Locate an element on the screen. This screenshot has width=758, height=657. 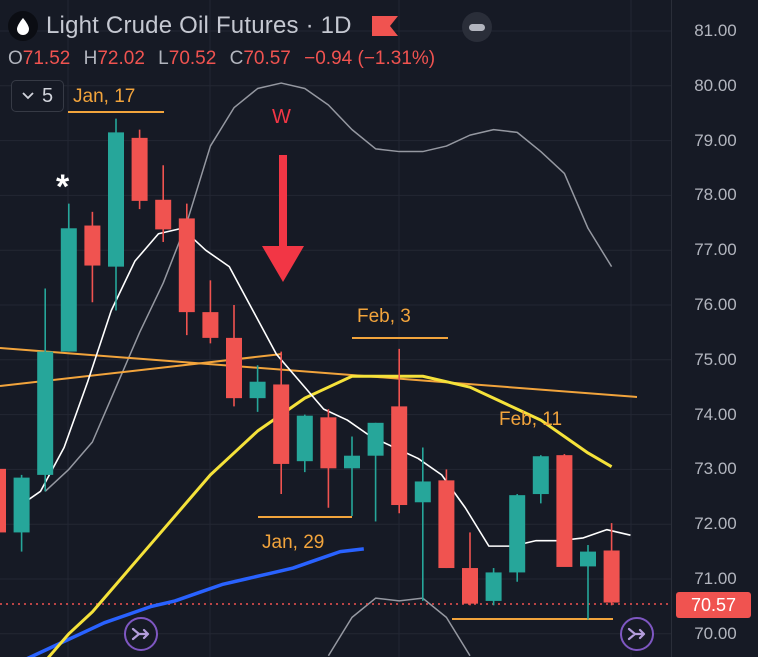
close-label: C is located at coordinates (236, 58).